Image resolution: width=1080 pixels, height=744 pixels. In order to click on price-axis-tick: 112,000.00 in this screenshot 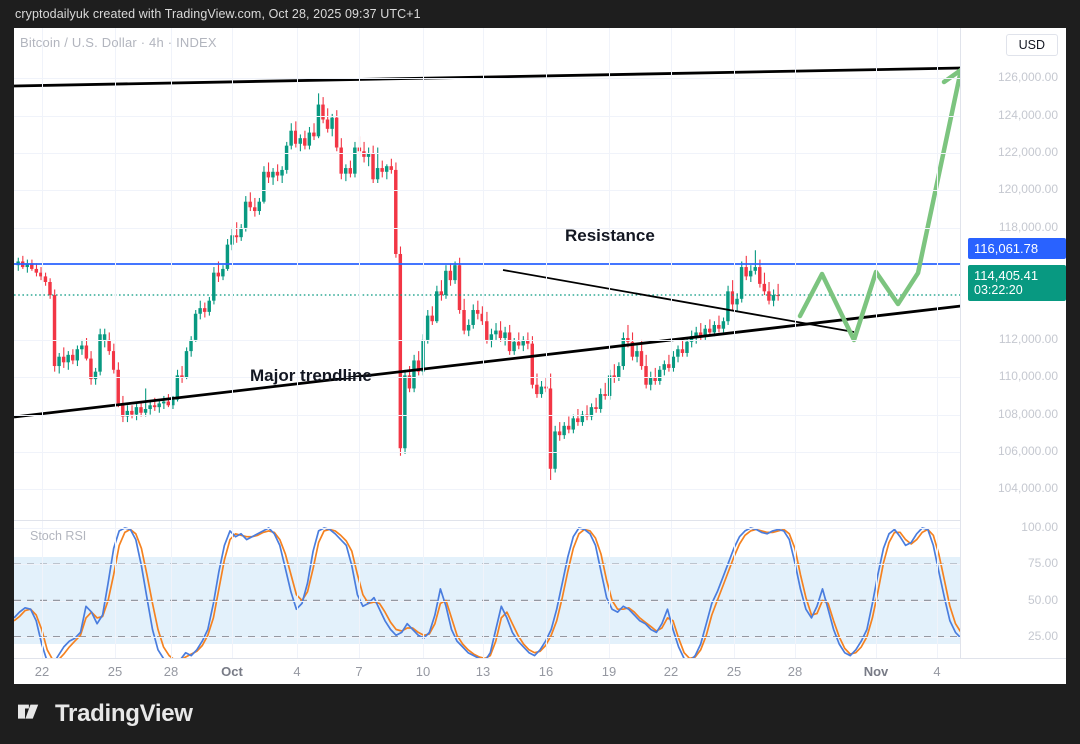, I will do `click(1028, 338)`.